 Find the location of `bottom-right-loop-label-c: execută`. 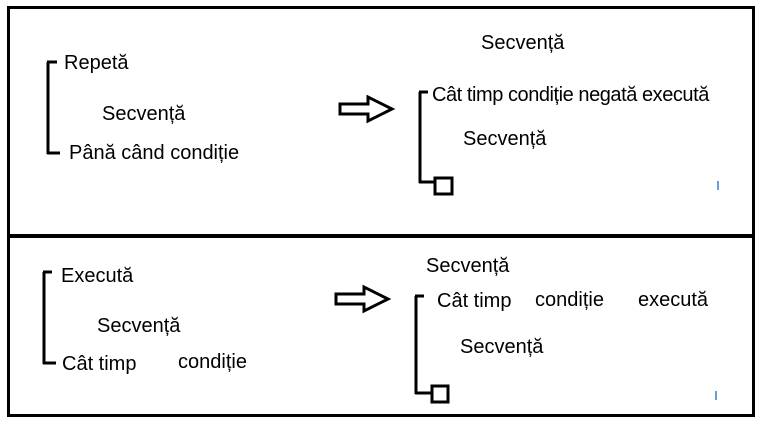

bottom-right-loop-label-c: execută is located at coordinates (673, 300).